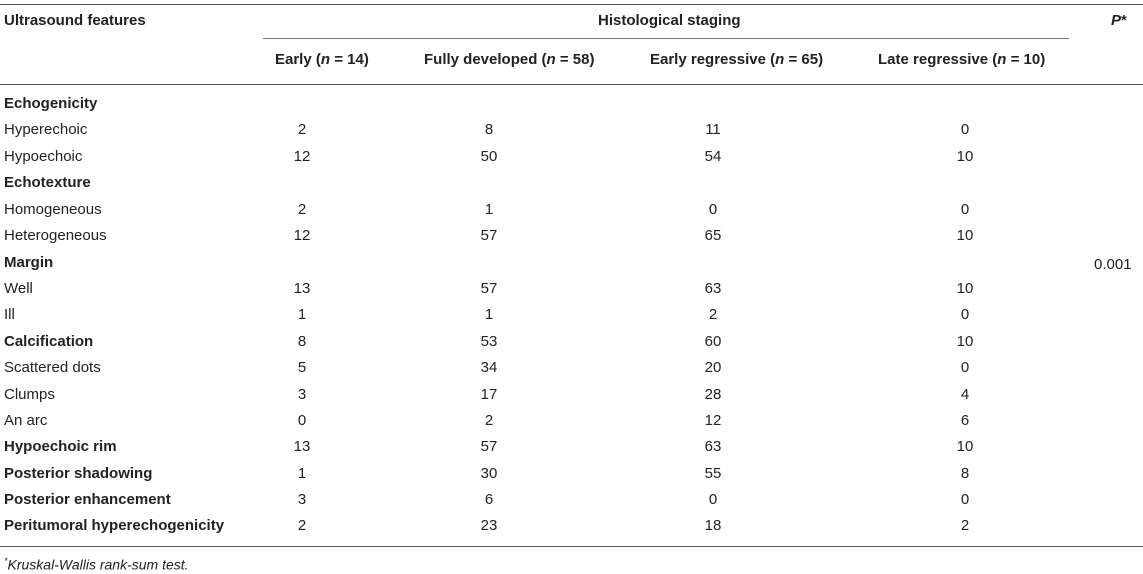 The image size is (1143, 574). Describe the element at coordinates (713, 129) in the screenshot. I see `cell-early-regressive: 11` at that location.